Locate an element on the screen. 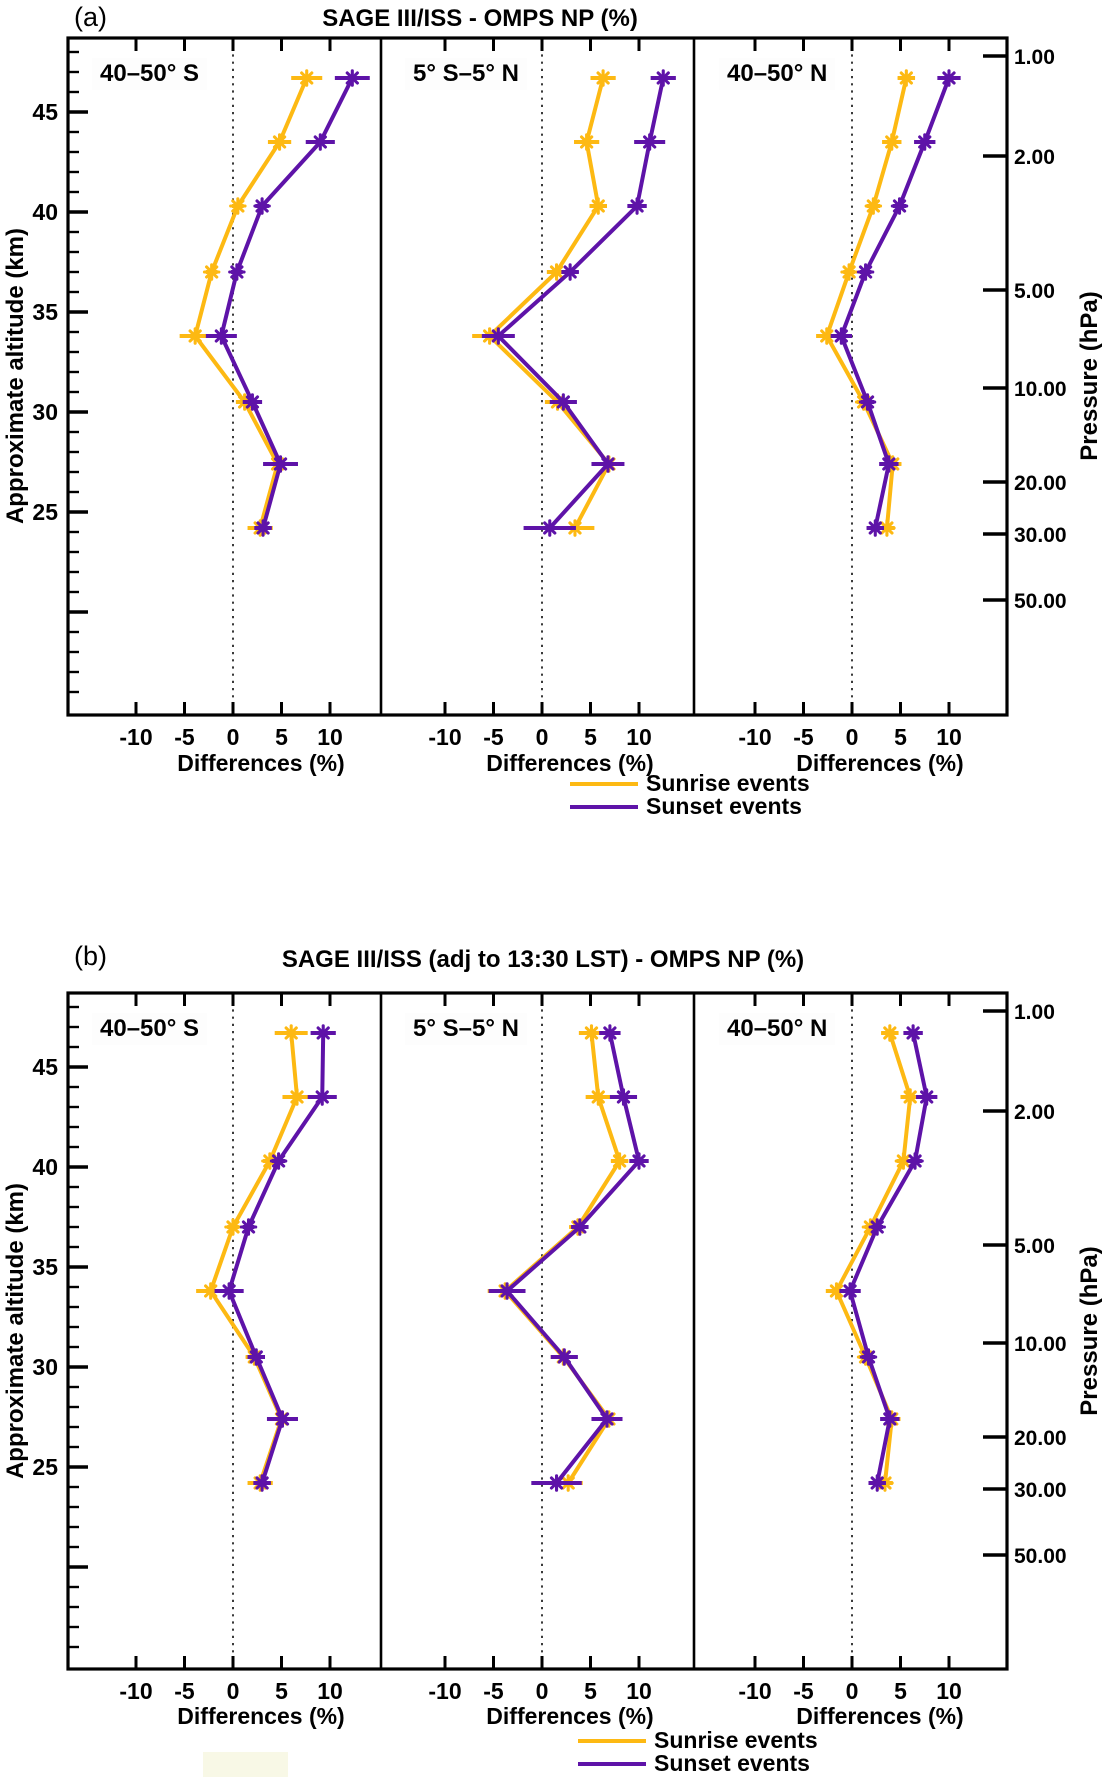 The height and width of the screenshot is (1777, 1112). panel-b-xaxis-title-left: Differences (%) is located at coordinates (261, 1716).